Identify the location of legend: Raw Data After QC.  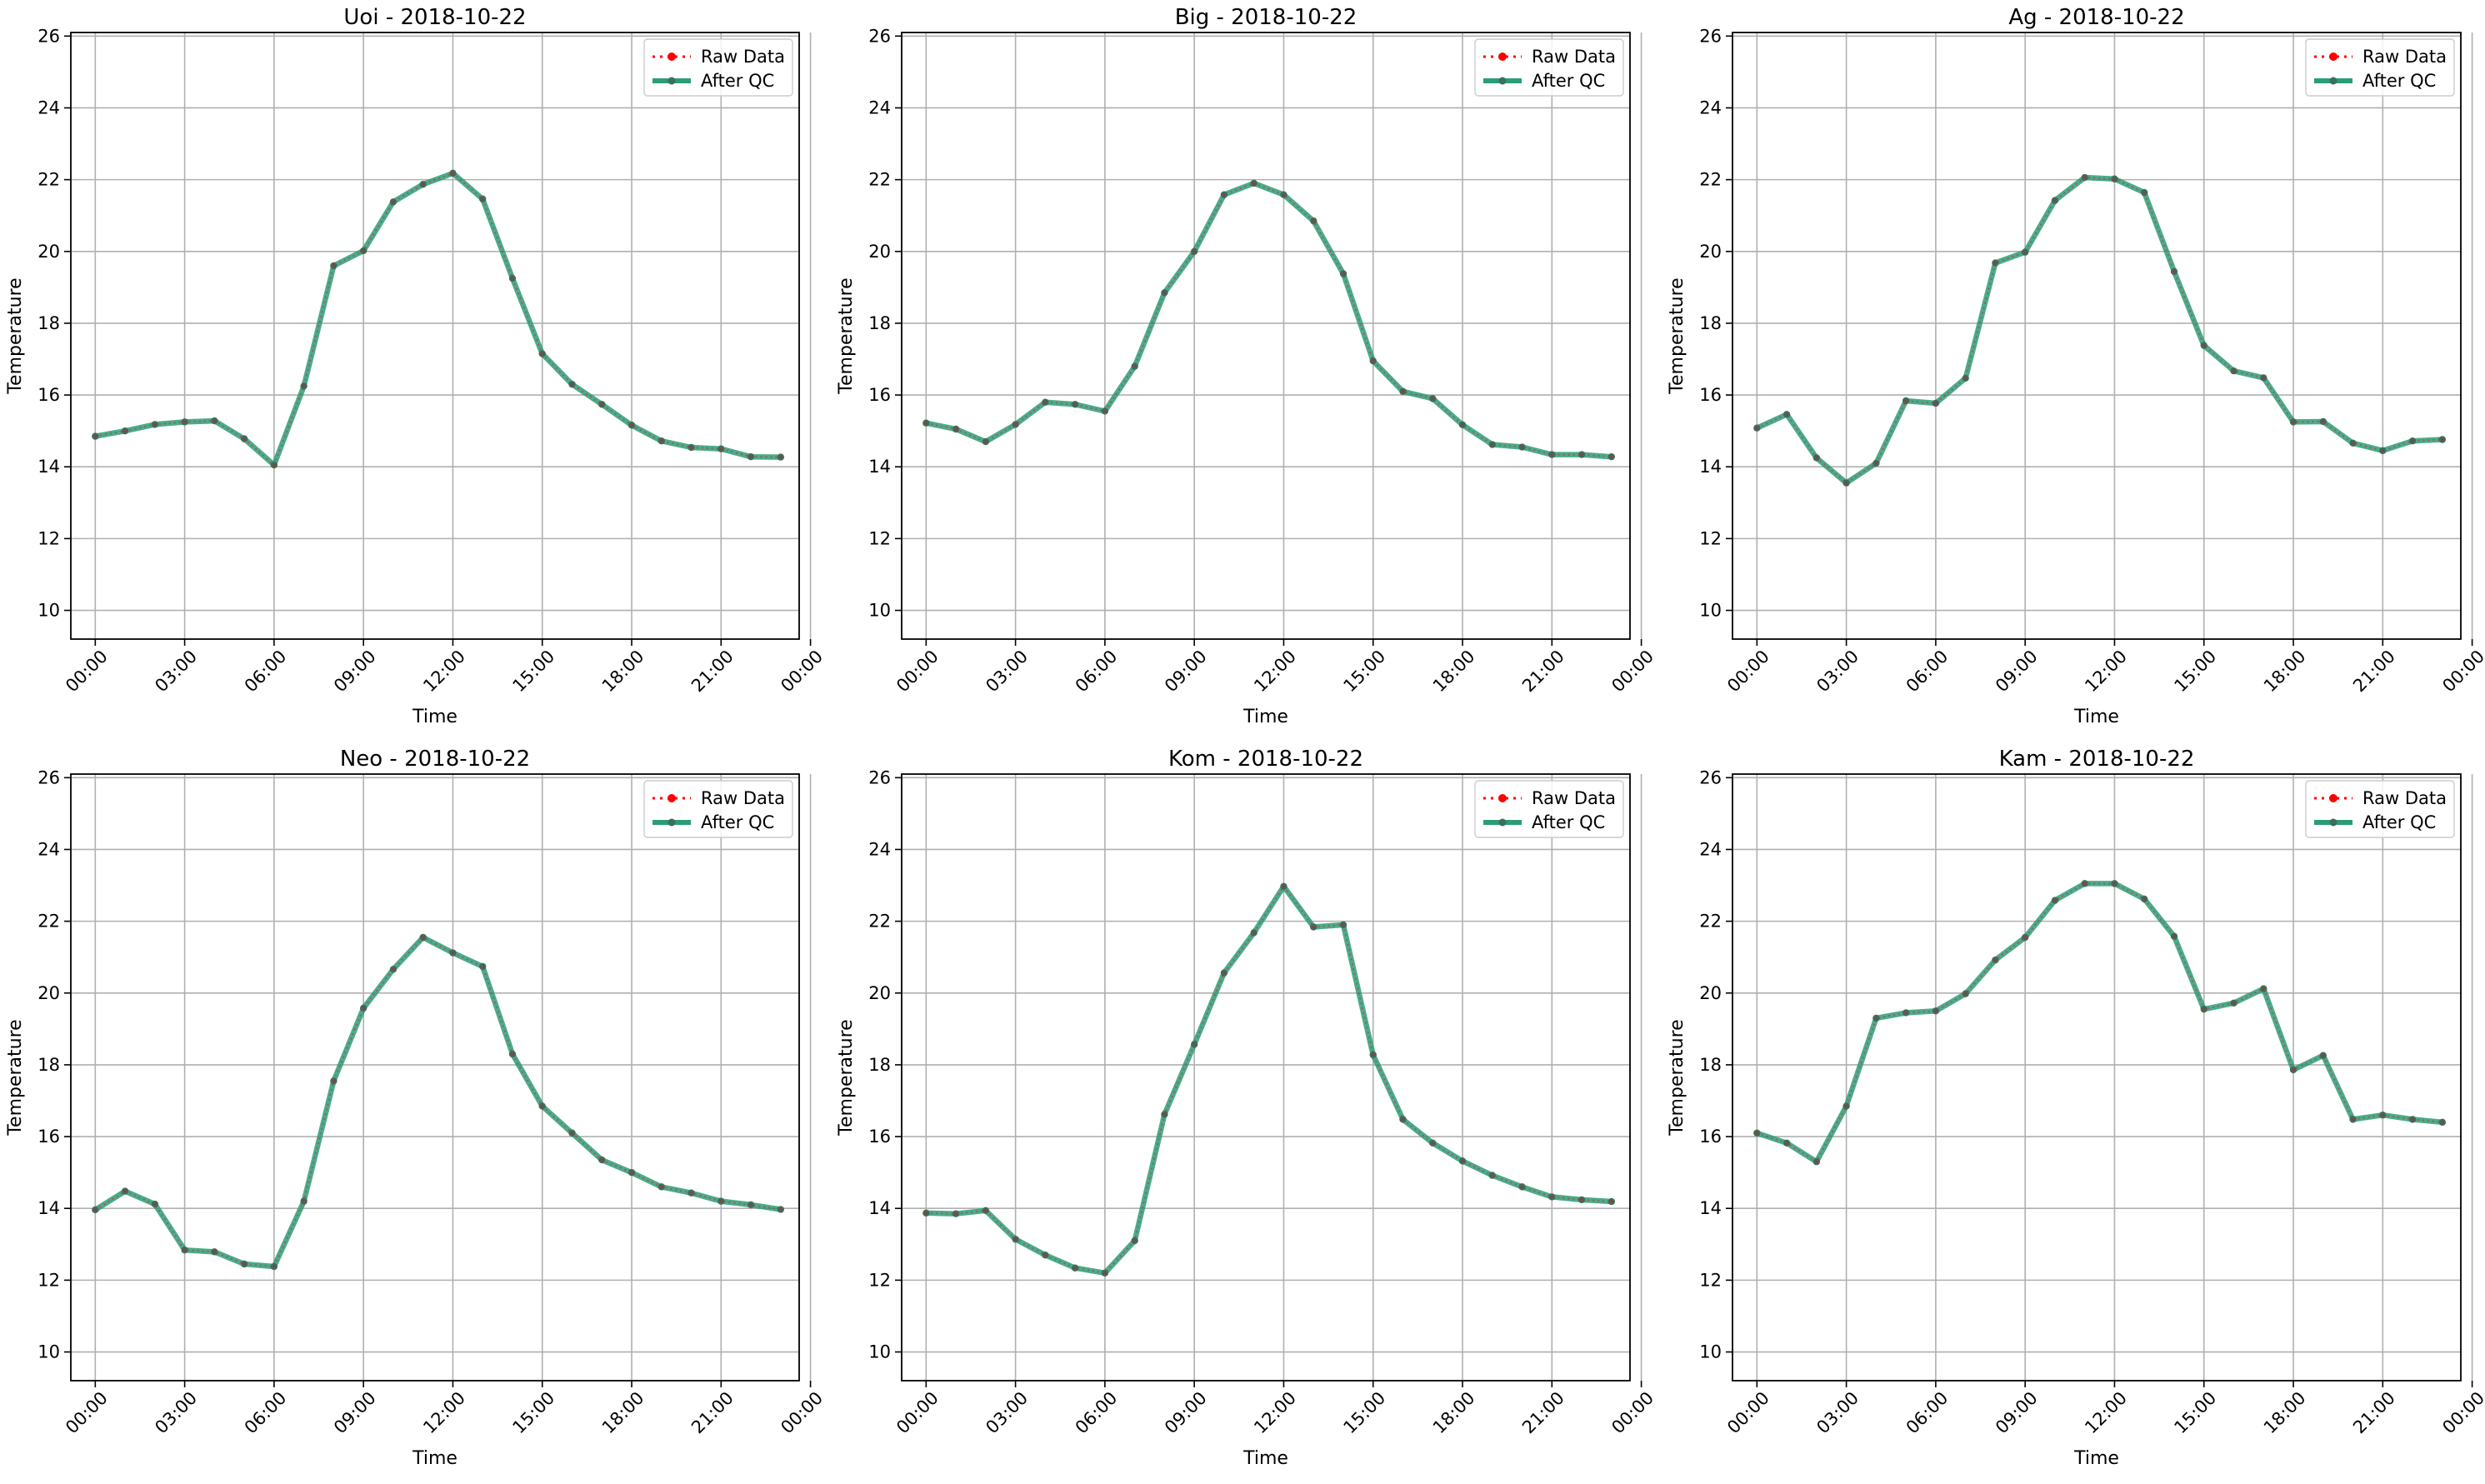
(2380, 809).